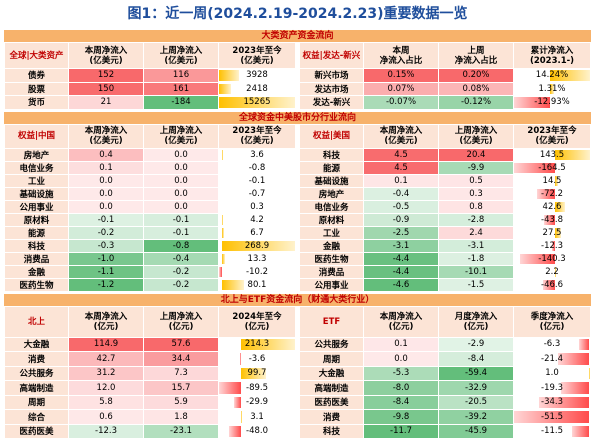 The width and height of the screenshot is (595, 447). I want to click on column-header: 2024年至今 (亿元), so click(257, 321).